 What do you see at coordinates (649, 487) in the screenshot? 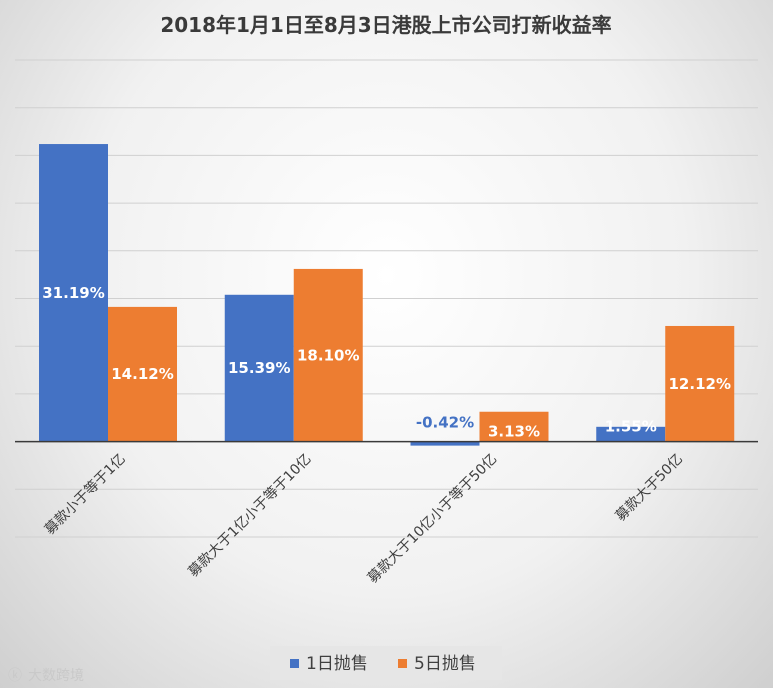
I see `category-label: 募款大于50亿` at bounding box center [649, 487].